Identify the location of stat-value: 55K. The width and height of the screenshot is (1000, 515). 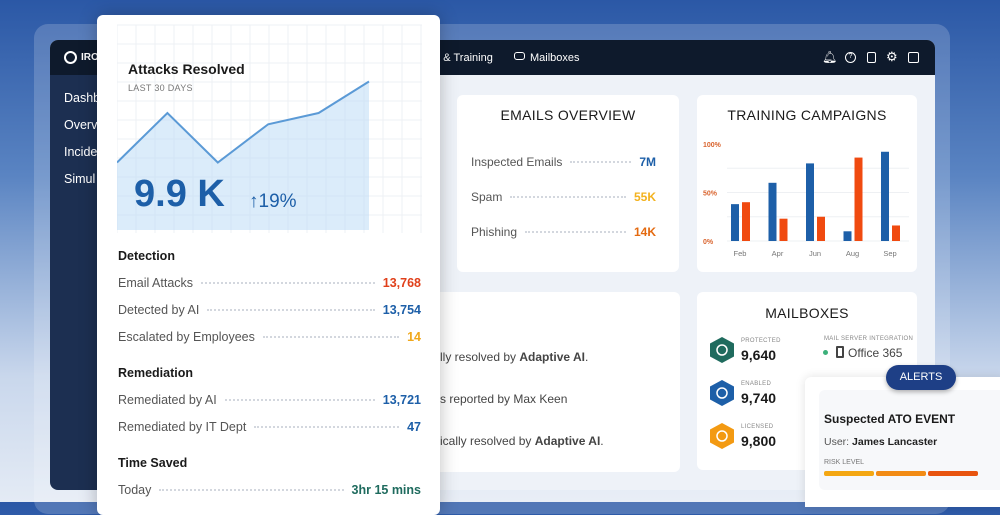
(644, 197).